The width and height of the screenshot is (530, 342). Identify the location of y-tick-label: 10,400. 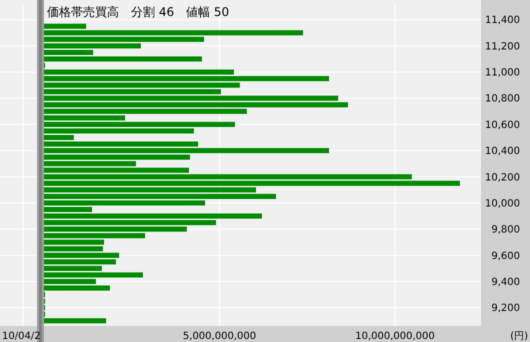
(502, 152).